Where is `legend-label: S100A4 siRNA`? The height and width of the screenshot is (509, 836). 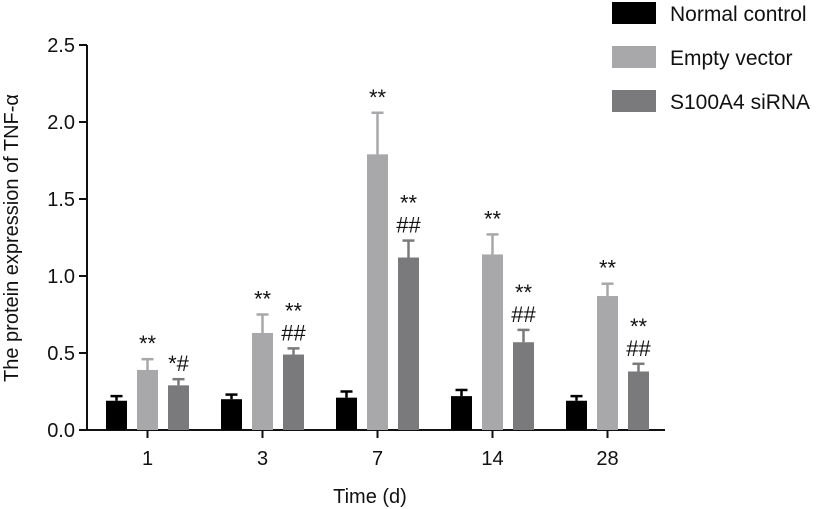 legend-label: S100A4 siRNA is located at coordinates (740, 102).